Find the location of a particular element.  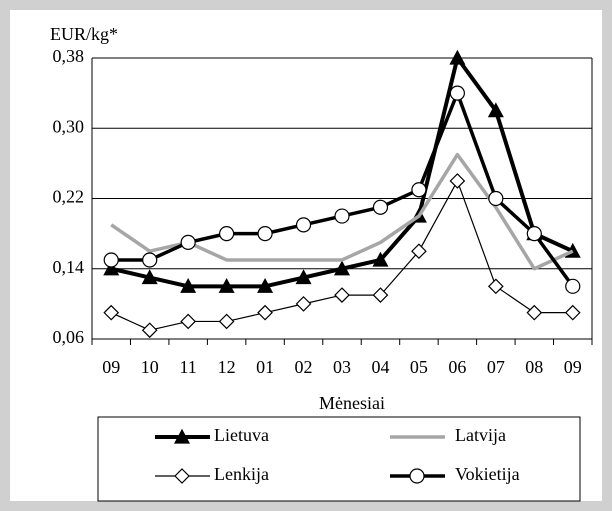

y-tick-label: 0,38 is located at coordinates (69, 56).